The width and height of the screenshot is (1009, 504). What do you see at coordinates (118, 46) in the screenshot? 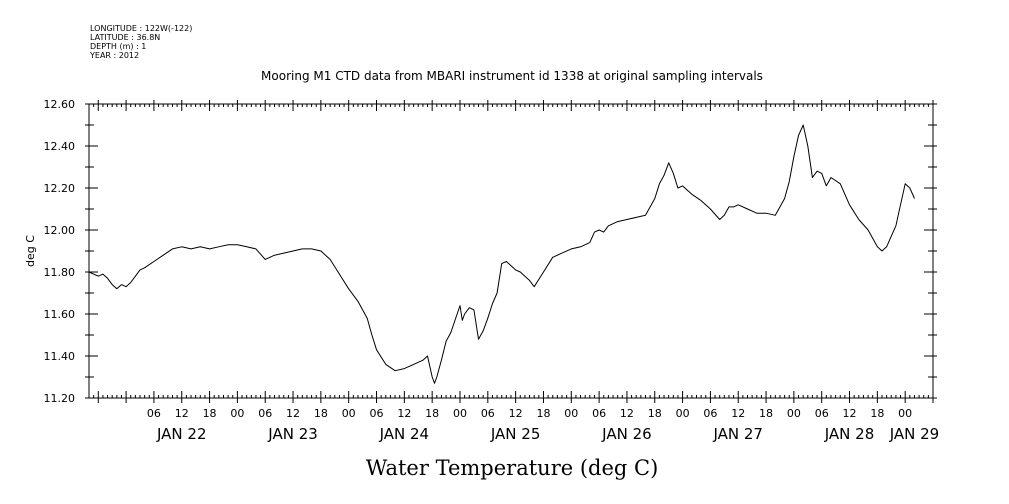
I see `meta-depth: DEPTH (m) : 1` at bounding box center [118, 46].